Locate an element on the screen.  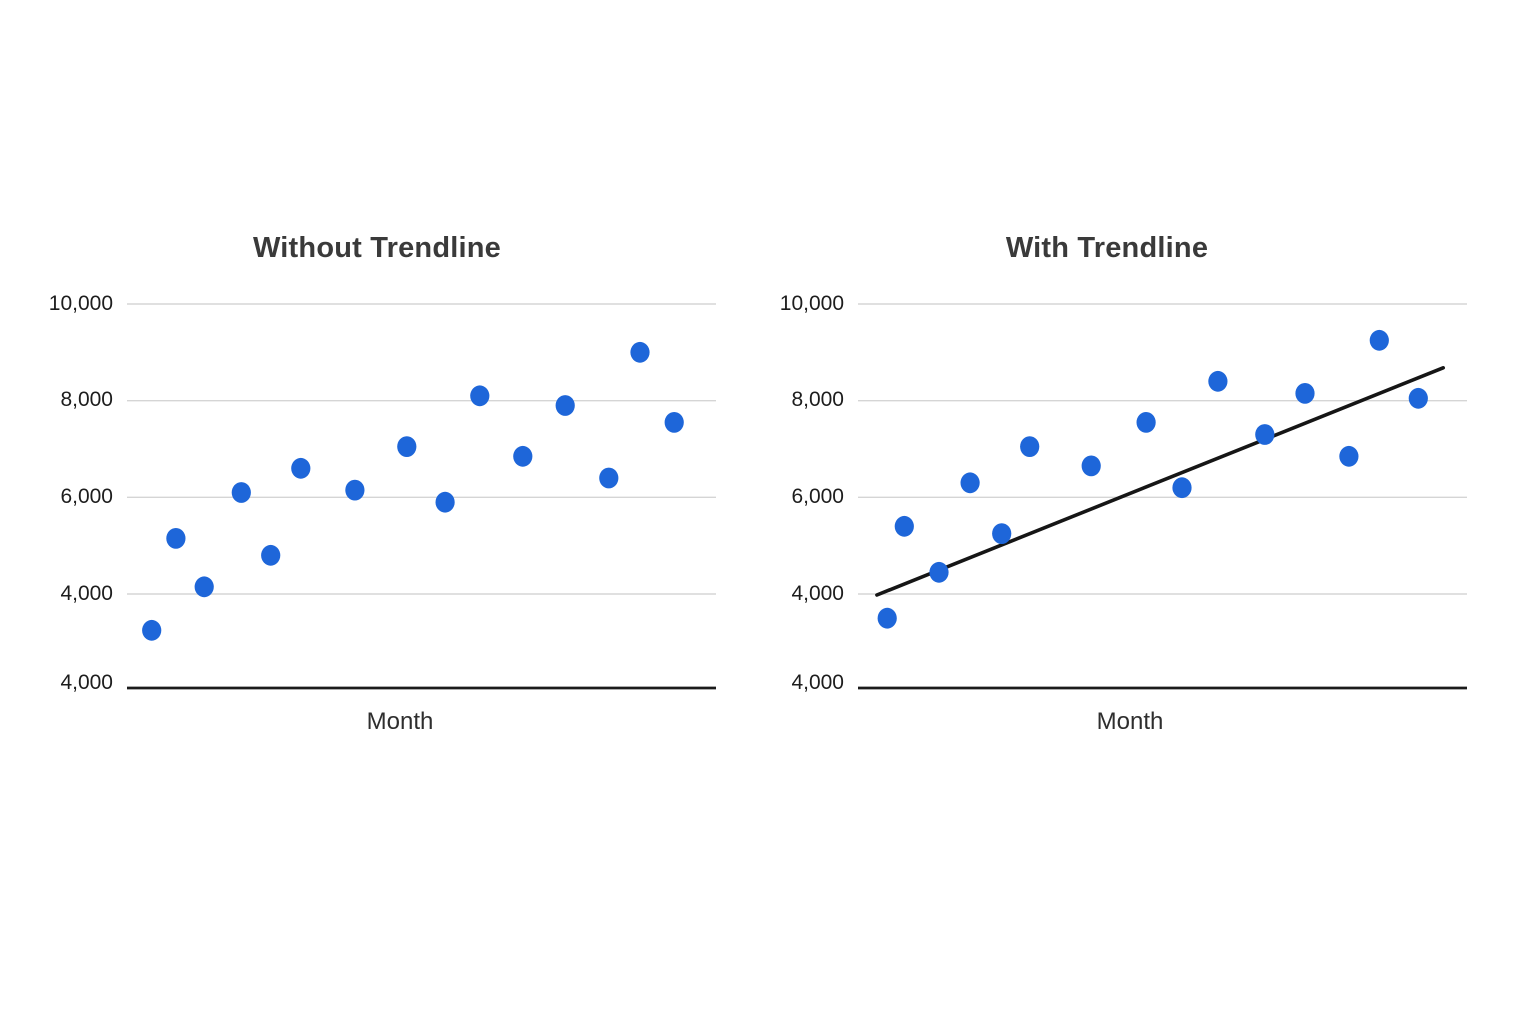
trendline is located at coordinates (1160, 481).